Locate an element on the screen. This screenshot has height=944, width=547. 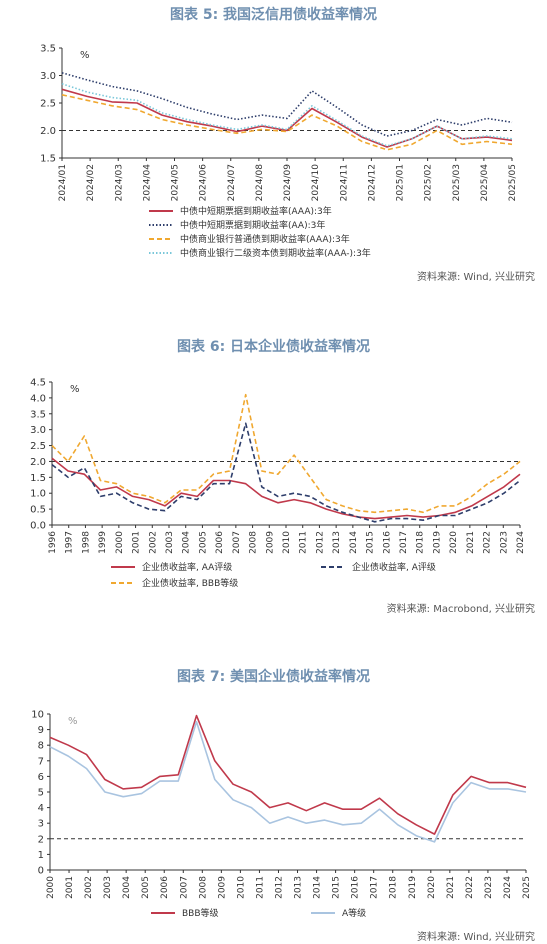
y-tick-label: 4.5 is located at coordinates (38, 383).